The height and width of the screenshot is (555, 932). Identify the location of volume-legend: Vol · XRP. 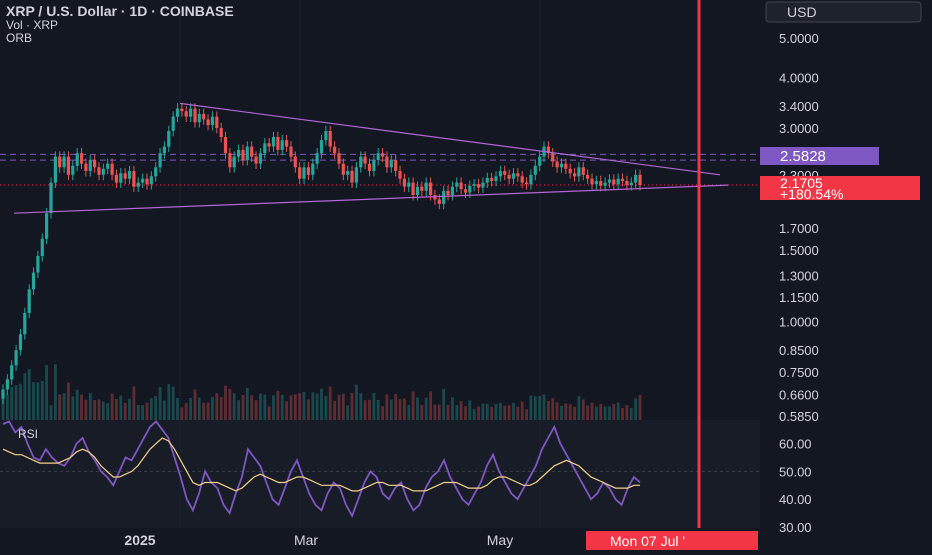
(32, 25).